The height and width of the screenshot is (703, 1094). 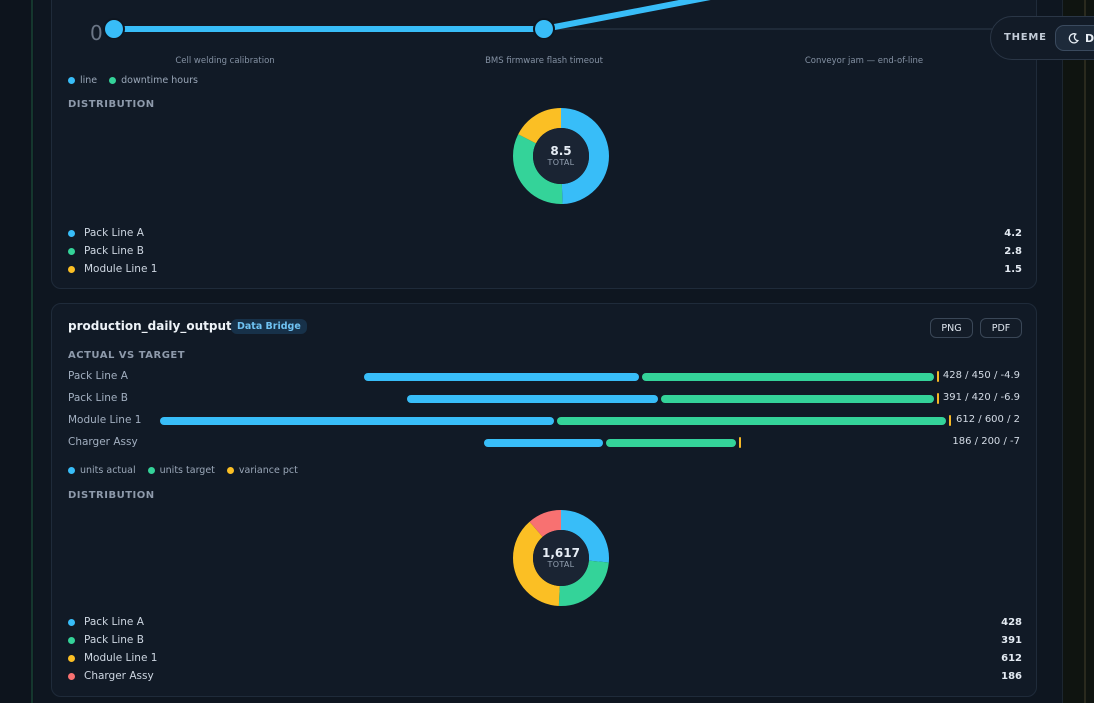 What do you see at coordinates (951, 328) in the screenshot?
I see `export-png-button: PNG` at bounding box center [951, 328].